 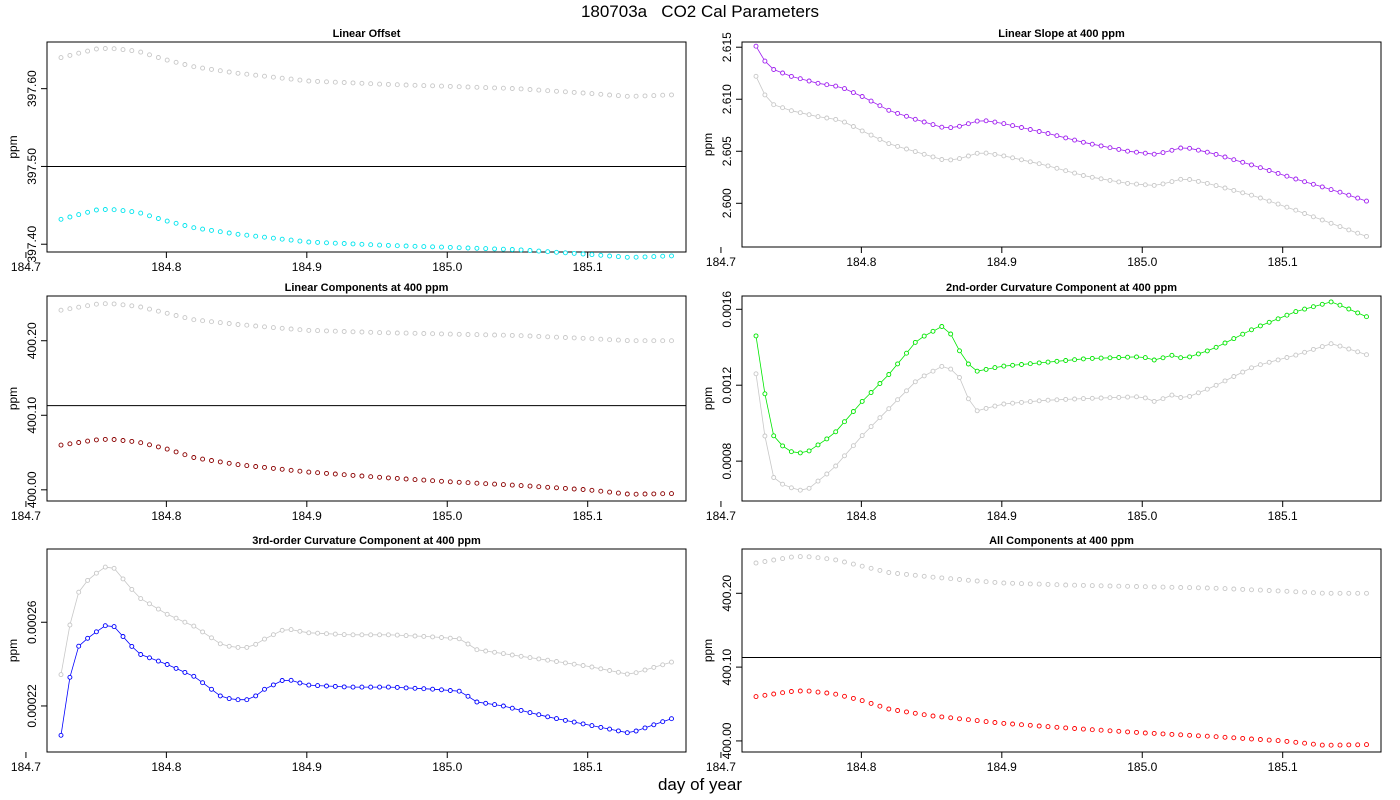 I want to click on y-axis-label: ppm, so click(x=13, y=398).